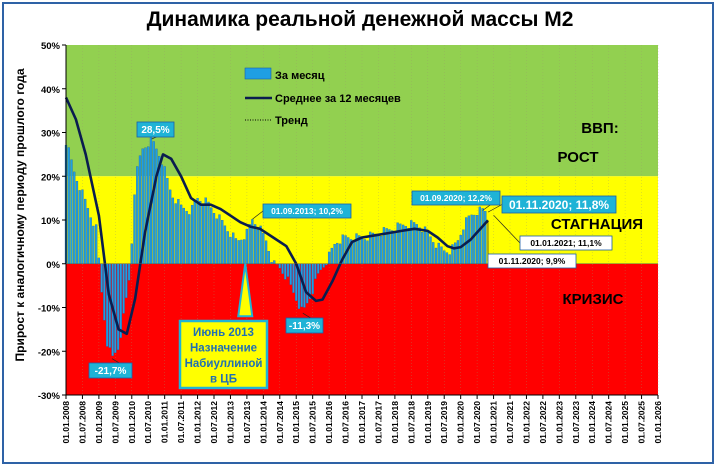 The height and width of the screenshot is (470, 720). What do you see at coordinates (258, 73) in the screenshot?
I see `legend-swatch-bars` at bounding box center [258, 73].